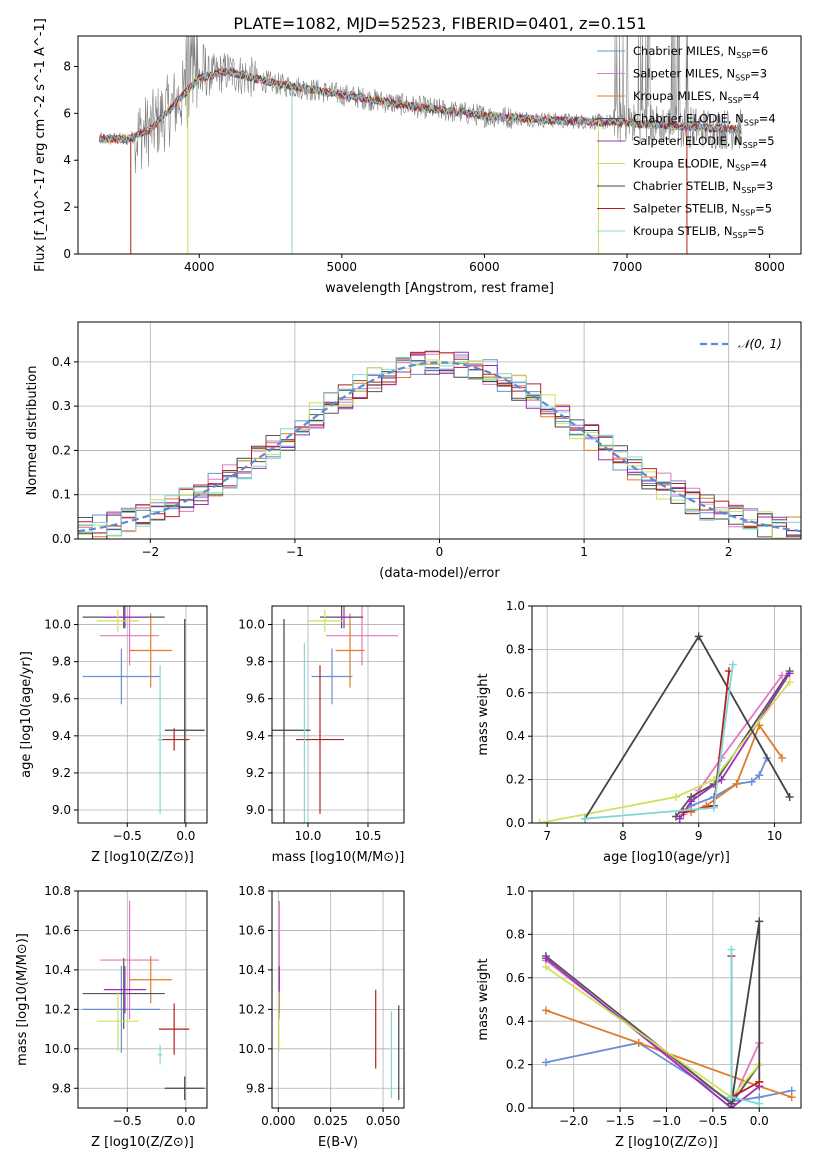  Describe the element at coordinates (666, 1142) in the screenshot. I see `x-axis-label: Z [log10(Z/Z⊙)]` at that location.